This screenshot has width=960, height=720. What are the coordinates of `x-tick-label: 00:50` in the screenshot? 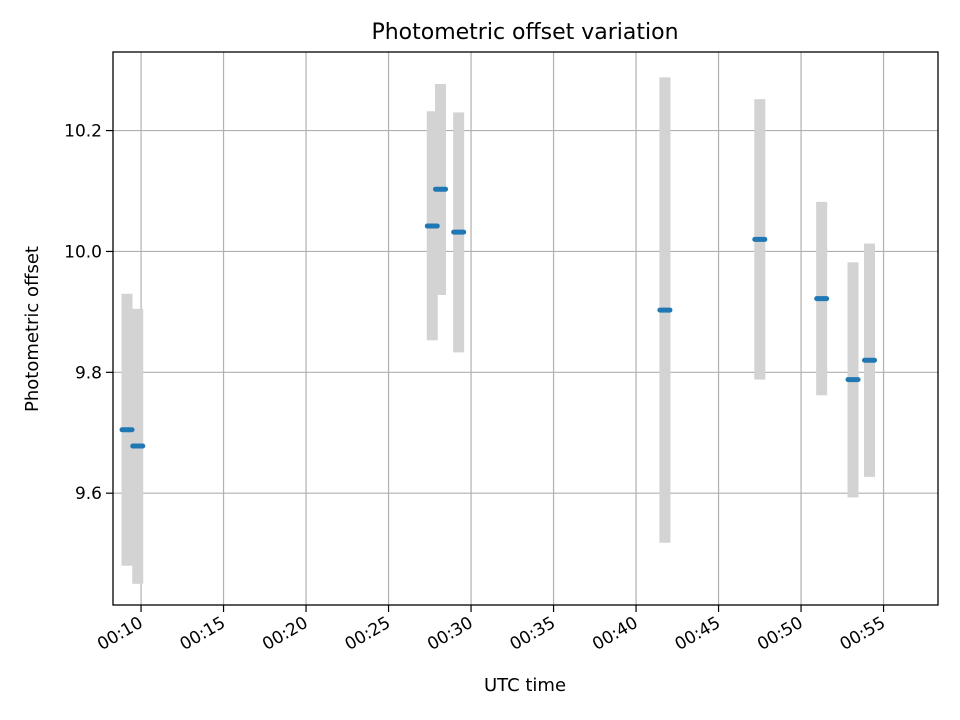 It's located at (780, 634).